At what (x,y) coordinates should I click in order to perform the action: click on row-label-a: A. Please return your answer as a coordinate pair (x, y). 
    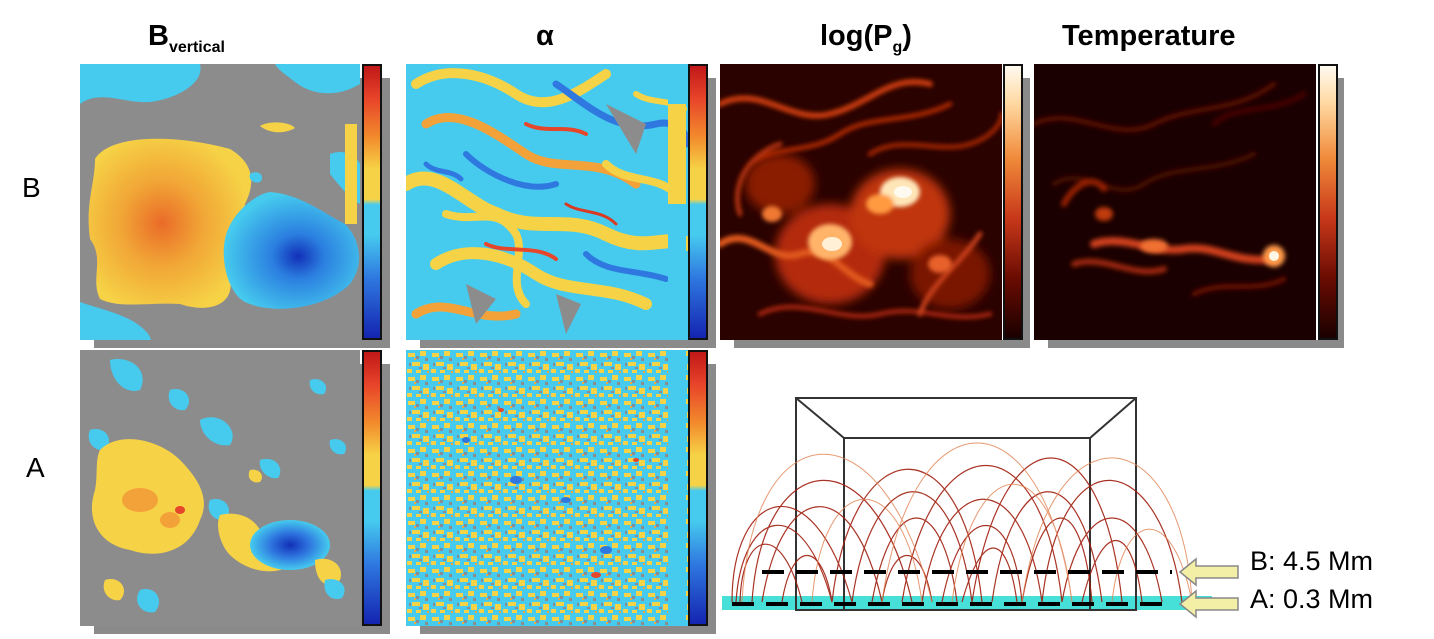
    Looking at the image, I should click on (35, 467).